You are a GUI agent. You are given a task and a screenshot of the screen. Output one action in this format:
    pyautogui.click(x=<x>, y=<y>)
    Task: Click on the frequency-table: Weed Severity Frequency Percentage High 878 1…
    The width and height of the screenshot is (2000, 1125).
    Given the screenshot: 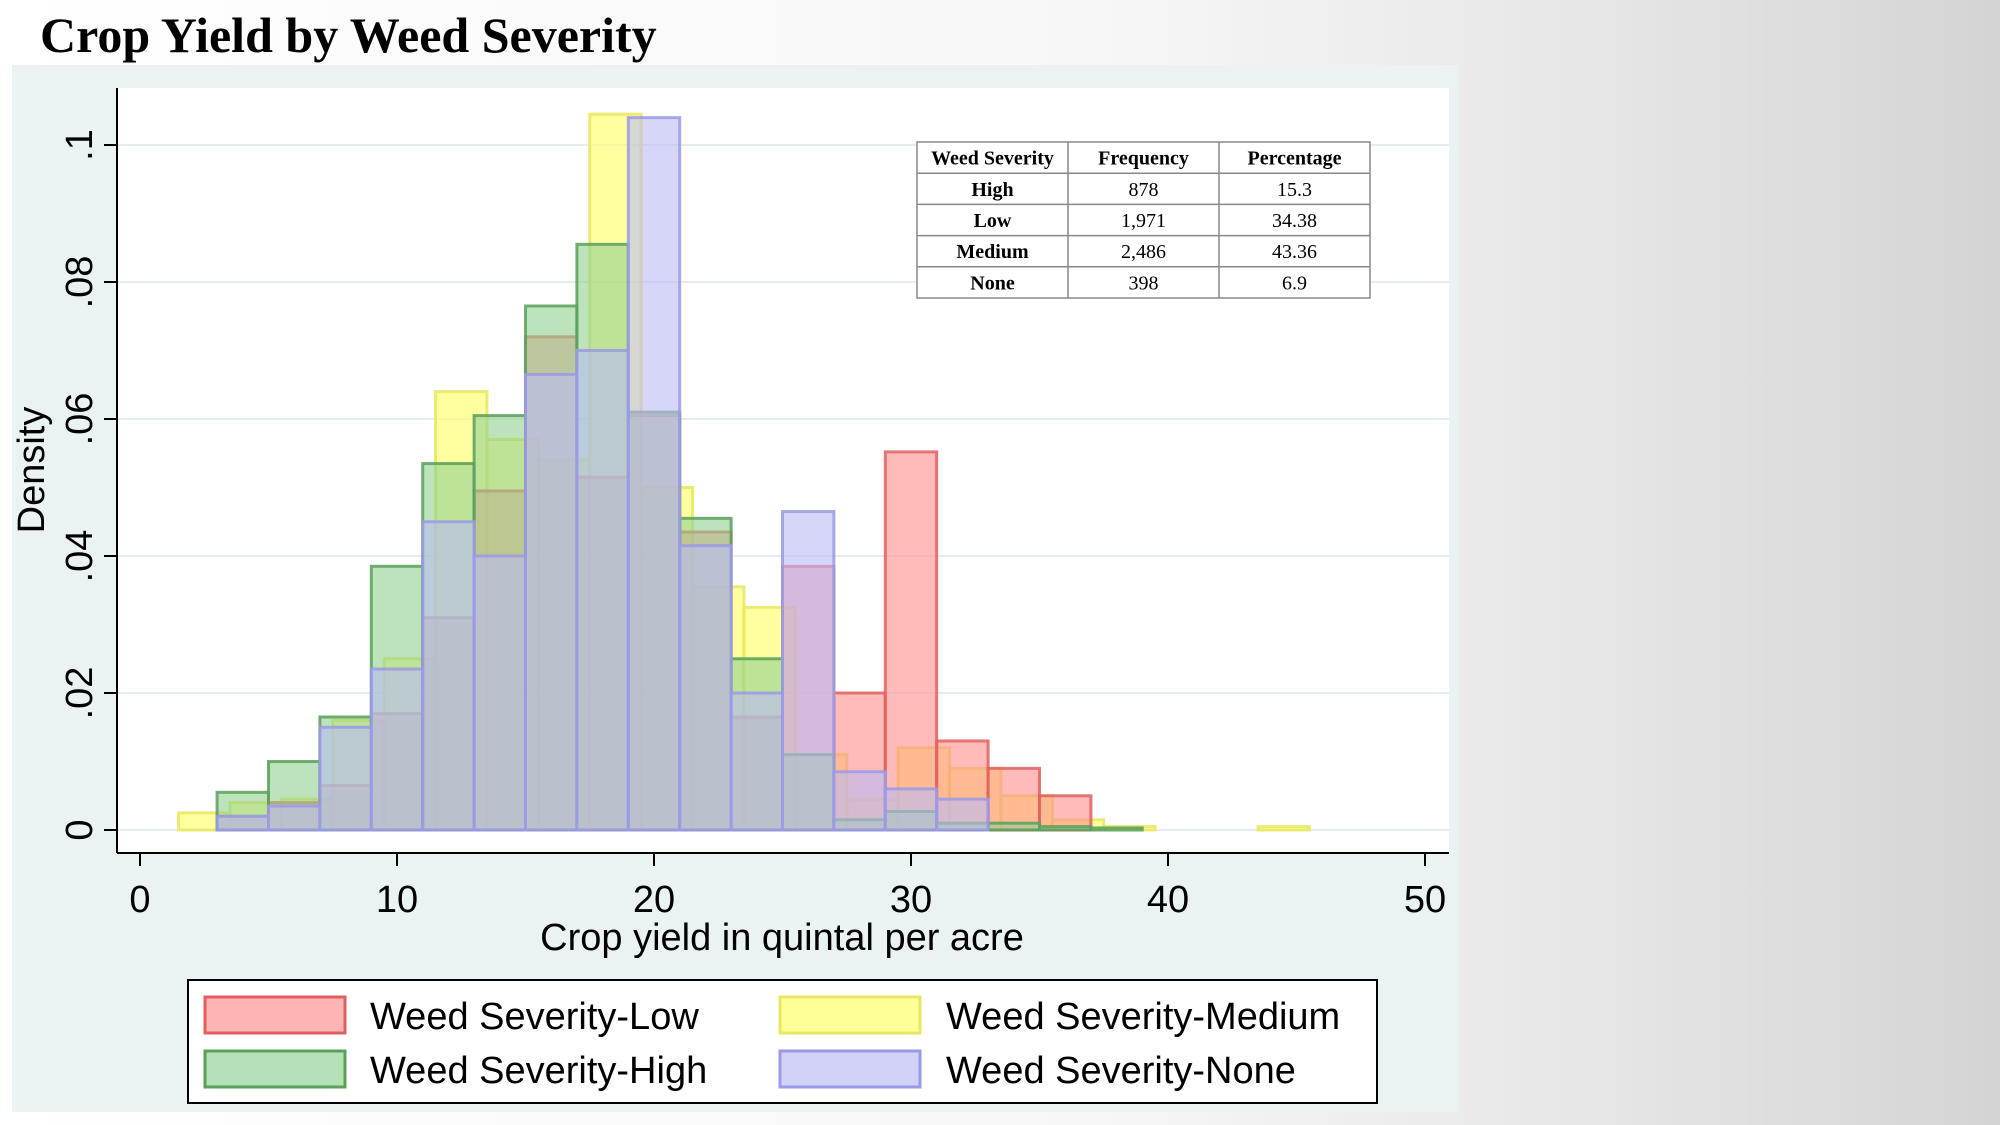 What is the action you would take?
    pyautogui.click(x=1143, y=220)
    